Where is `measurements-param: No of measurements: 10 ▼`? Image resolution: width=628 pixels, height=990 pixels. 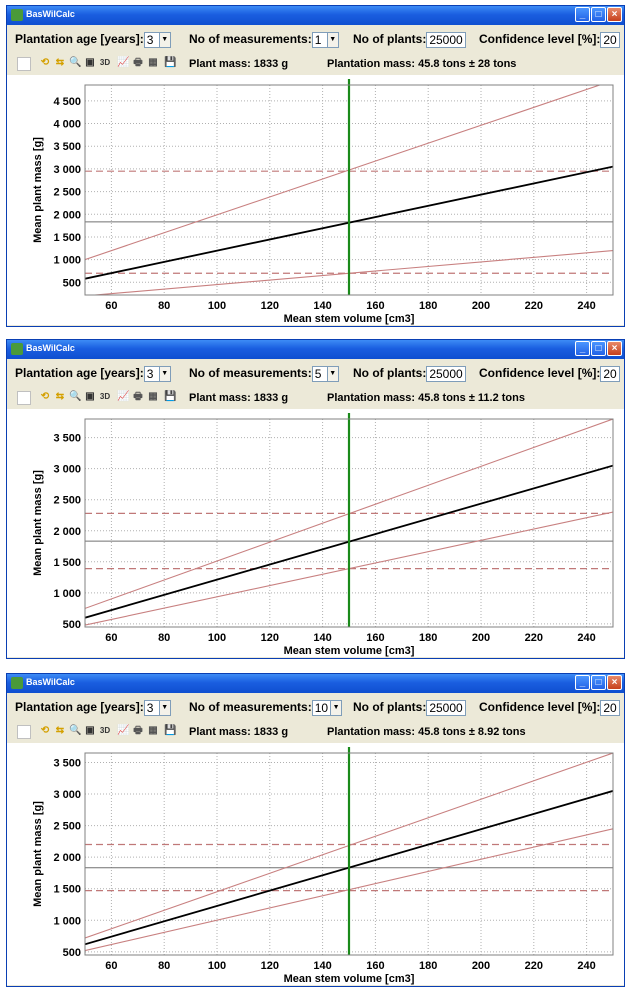 measurements-param: No of measurements: 10 ▼ is located at coordinates (266, 708).